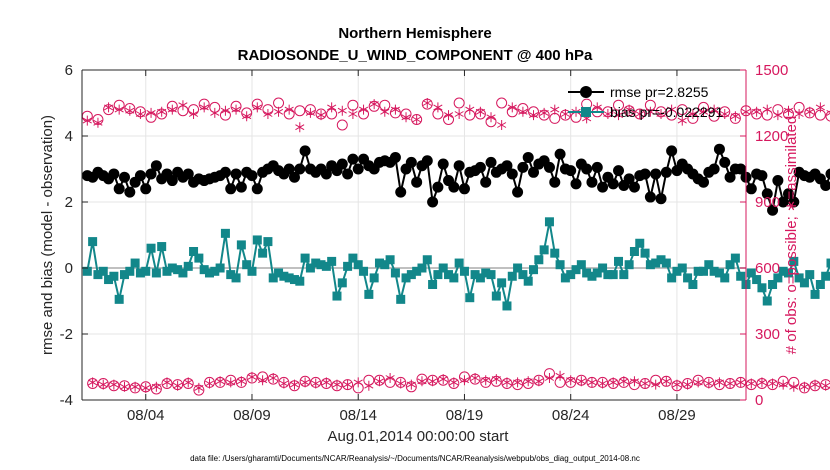 This screenshot has width=830, height=470. What do you see at coordinates (414, 33) in the screenshot?
I see `chart-title: Northern Hemisphere` at bounding box center [414, 33].